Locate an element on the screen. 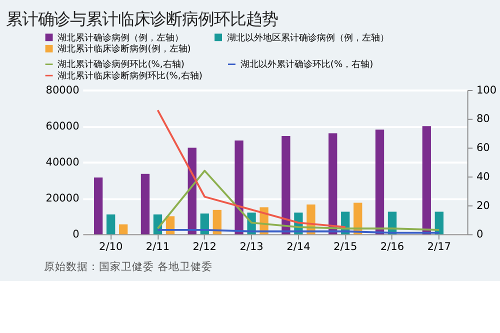 This screenshot has width=500, height=333. legend-label: 湖北以外地区累计确诊病例（例，左轴） is located at coordinates (307, 38).